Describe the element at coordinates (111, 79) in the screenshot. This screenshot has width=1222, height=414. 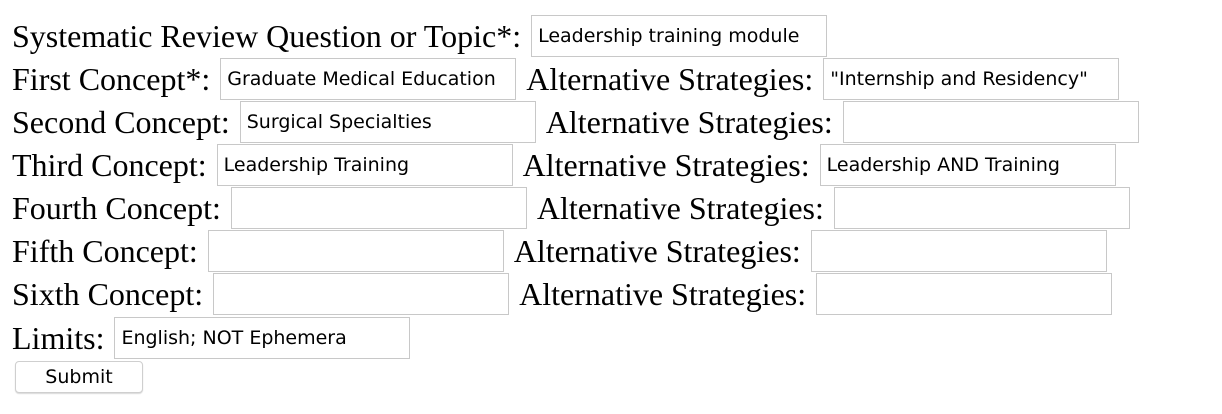
I see `concept-1-label: First Concept*:` at that location.